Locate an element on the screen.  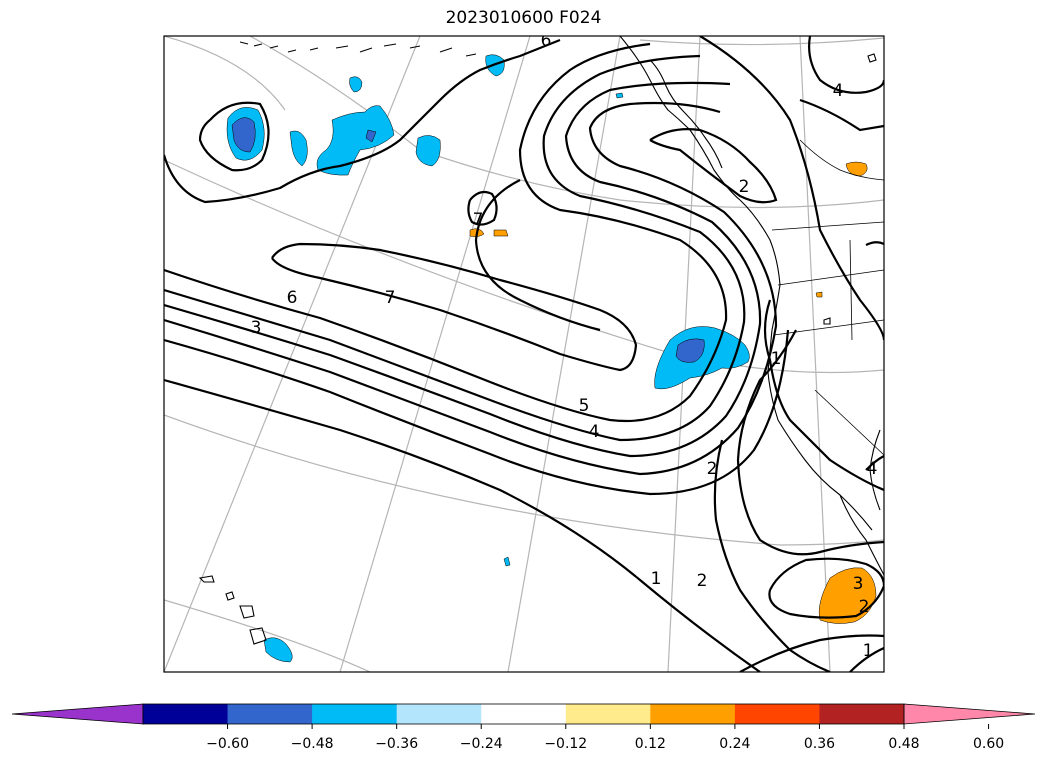
colorbar-tick-label: −0.24 is located at coordinates (481, 744).